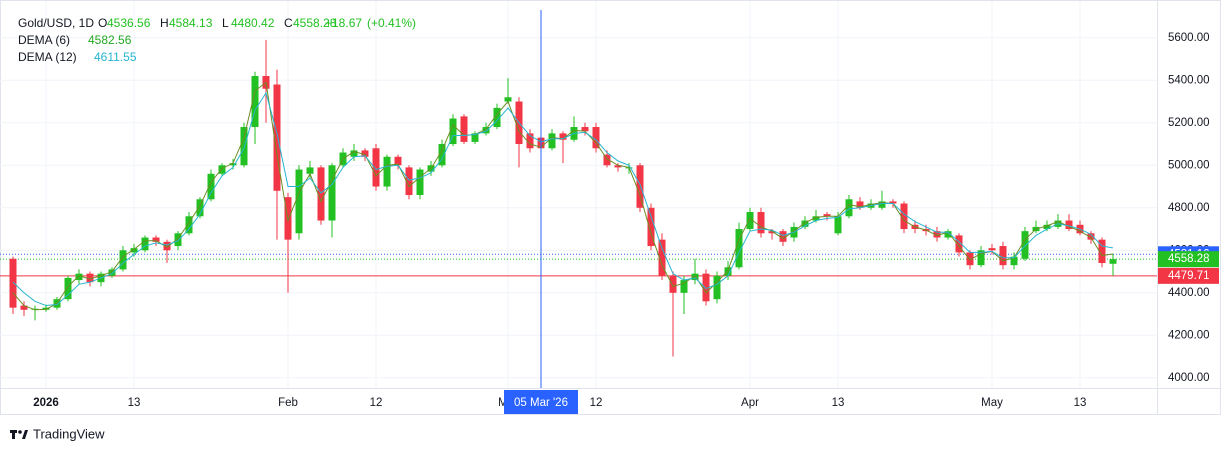 The image size is (1231, 452). What do you see at coordinates (288, 403) in the screenshot?
I see `x-tick-label: Feb` at bounding box center [288, 403].